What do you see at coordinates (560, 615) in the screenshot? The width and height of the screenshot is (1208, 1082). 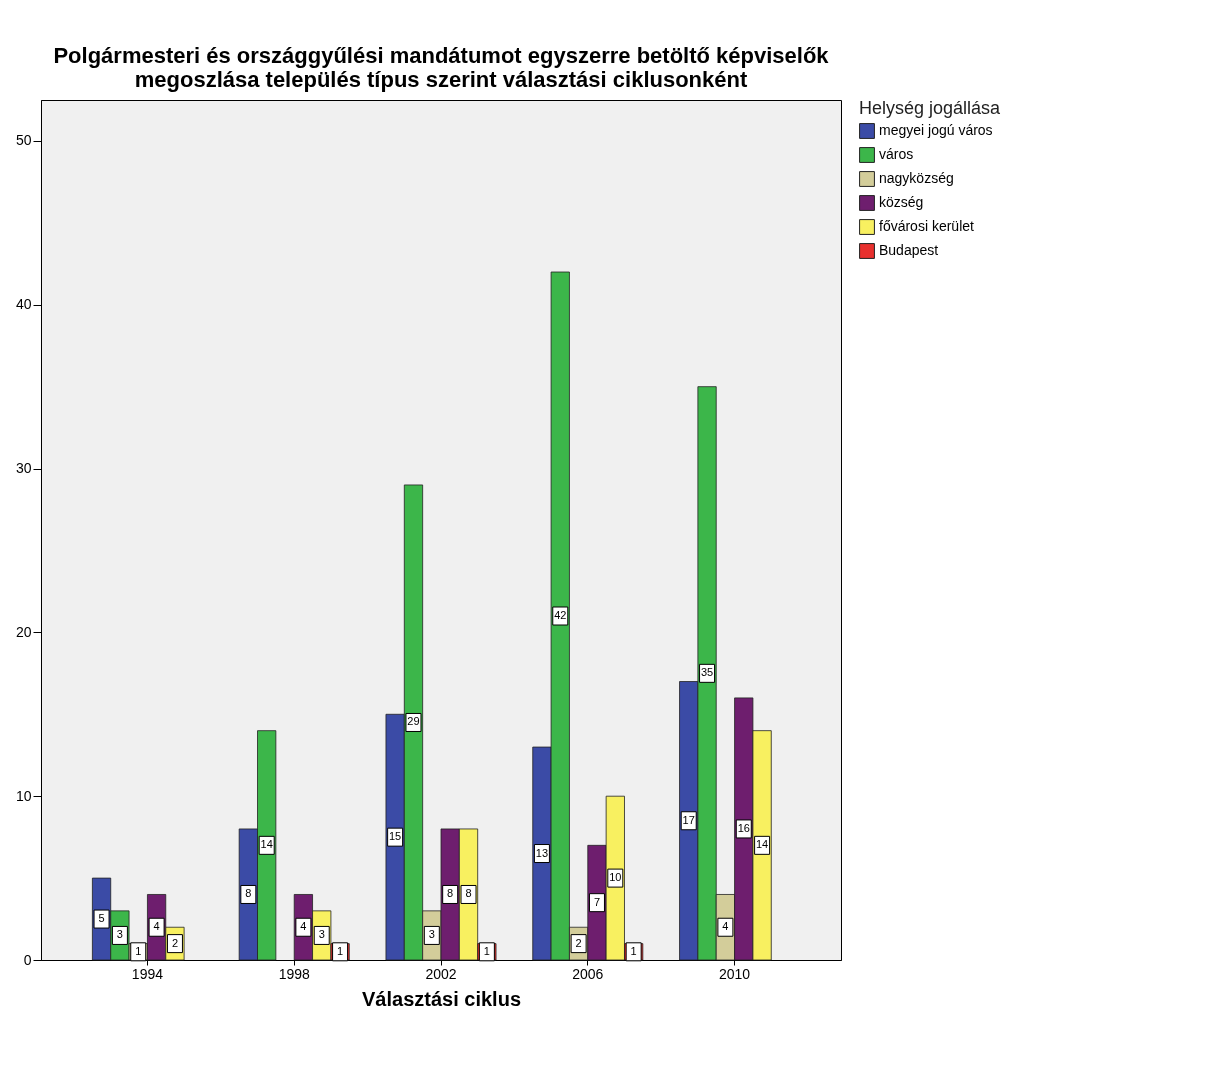 I see `data-label: 42` at bounding box center [560, 615].